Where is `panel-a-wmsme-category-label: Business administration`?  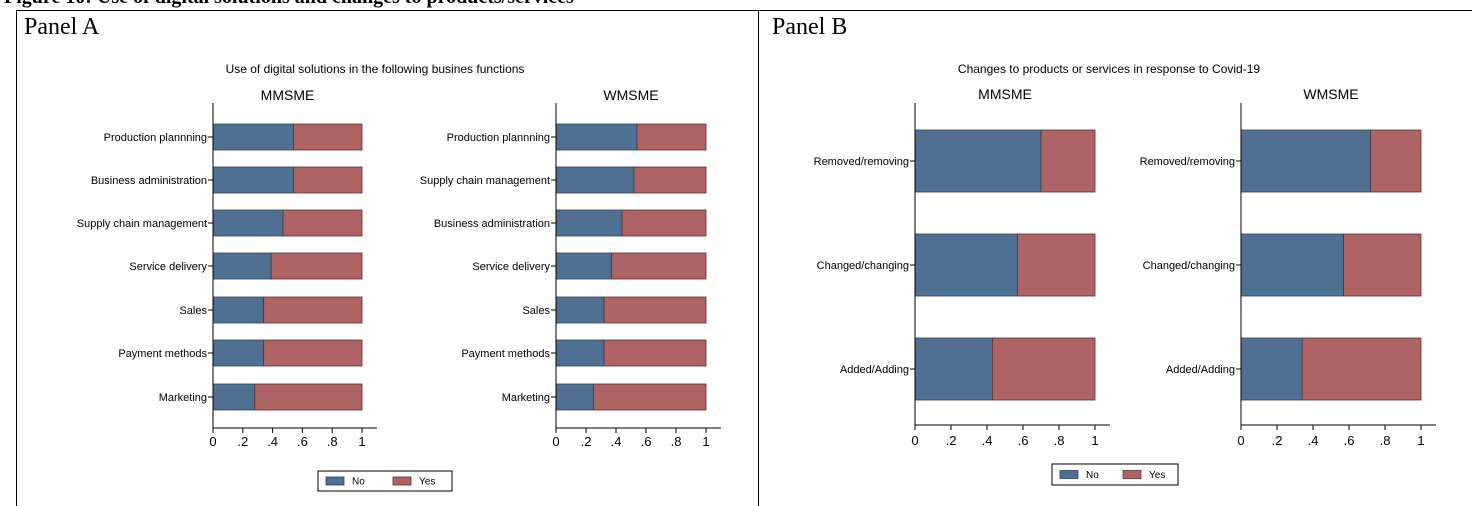 panel-a-wmsme-category-label: Business administration is located at coordinates (492, 224).